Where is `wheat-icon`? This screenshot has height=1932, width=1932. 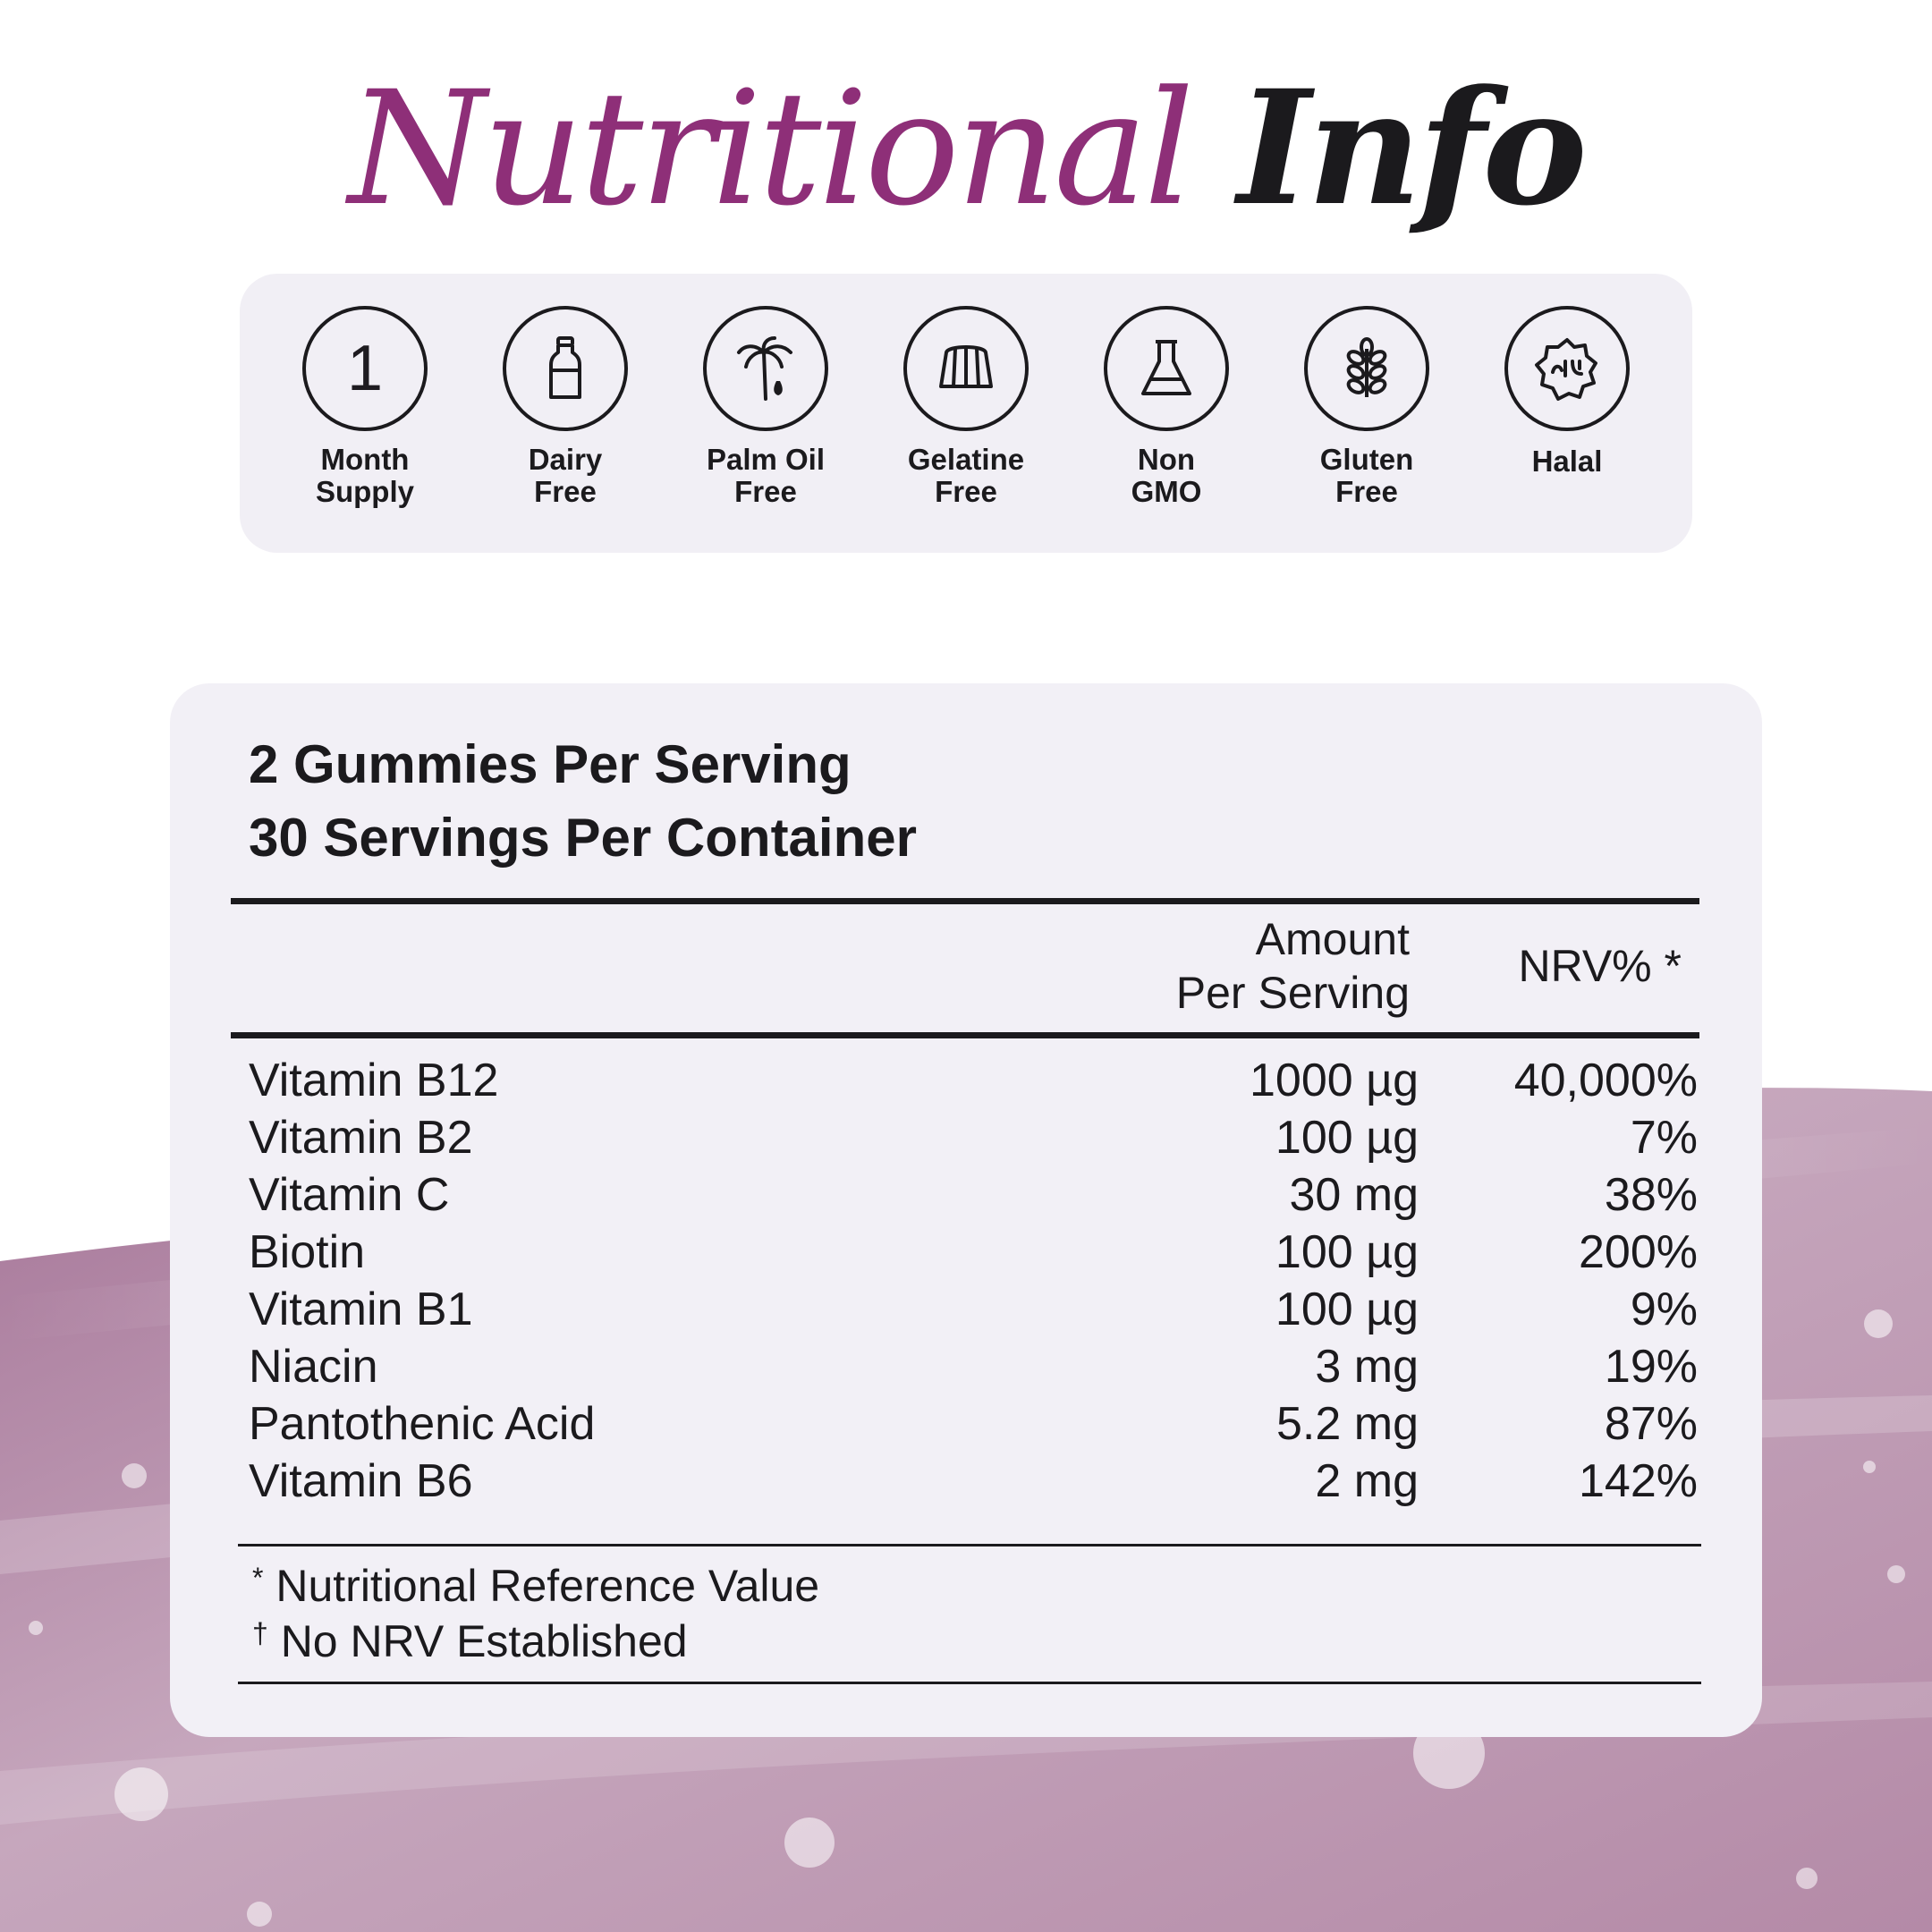
wheat-icon is located at coordinates (1366, 368).